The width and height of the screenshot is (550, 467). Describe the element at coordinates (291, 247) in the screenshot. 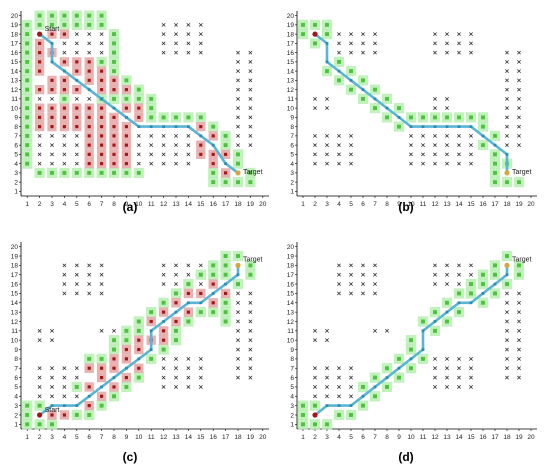

I see `y-tick-label: 20` at that location.